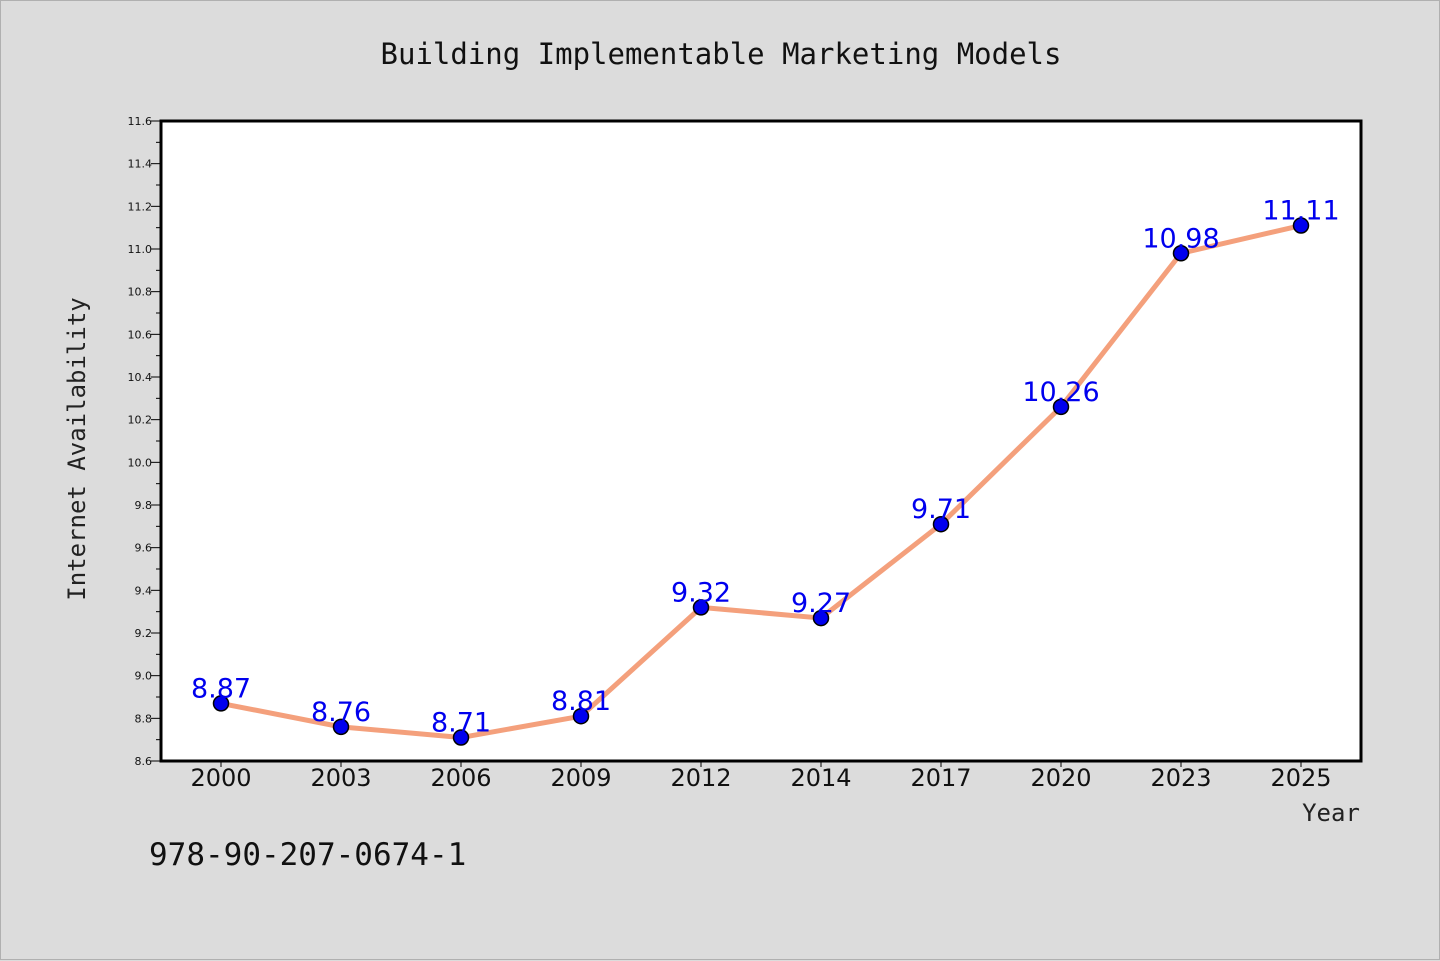 This screenshot has width=1440, height=961. Describe the element at coordinates (140, 420) in the screenshot. I see `y-tick-label: 10.2` at that location.